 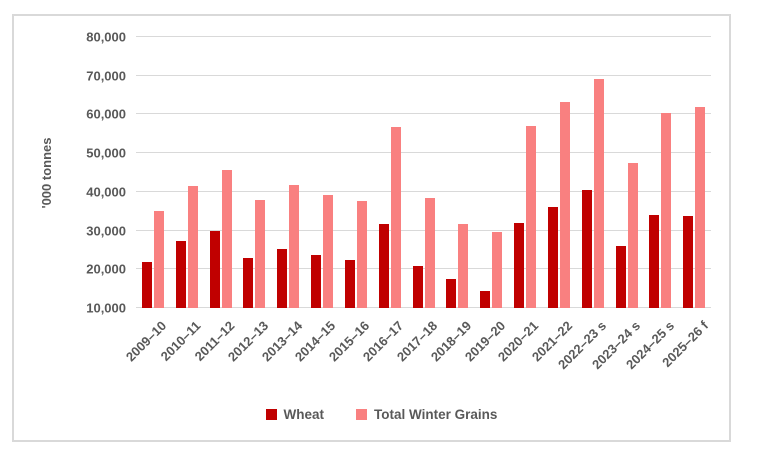 I want to click on category-group-2024-25-s, so click(x=660, y=172).